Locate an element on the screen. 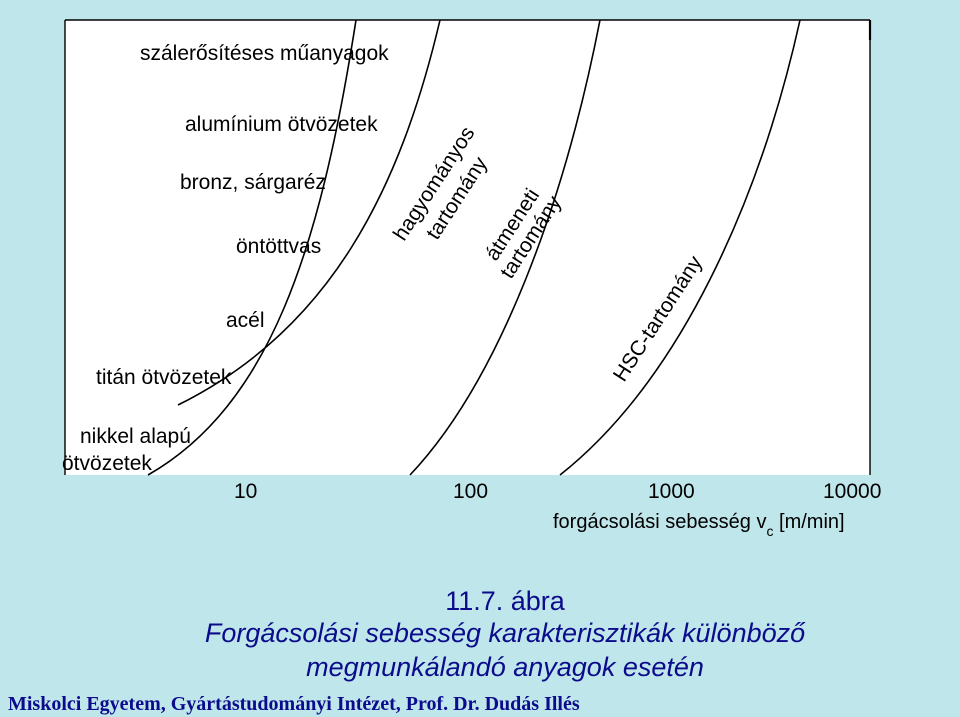 Image resolution: width=960 pixels, height=717 pixels. tick-label-100: 100 is located at coordinates (470, 491).